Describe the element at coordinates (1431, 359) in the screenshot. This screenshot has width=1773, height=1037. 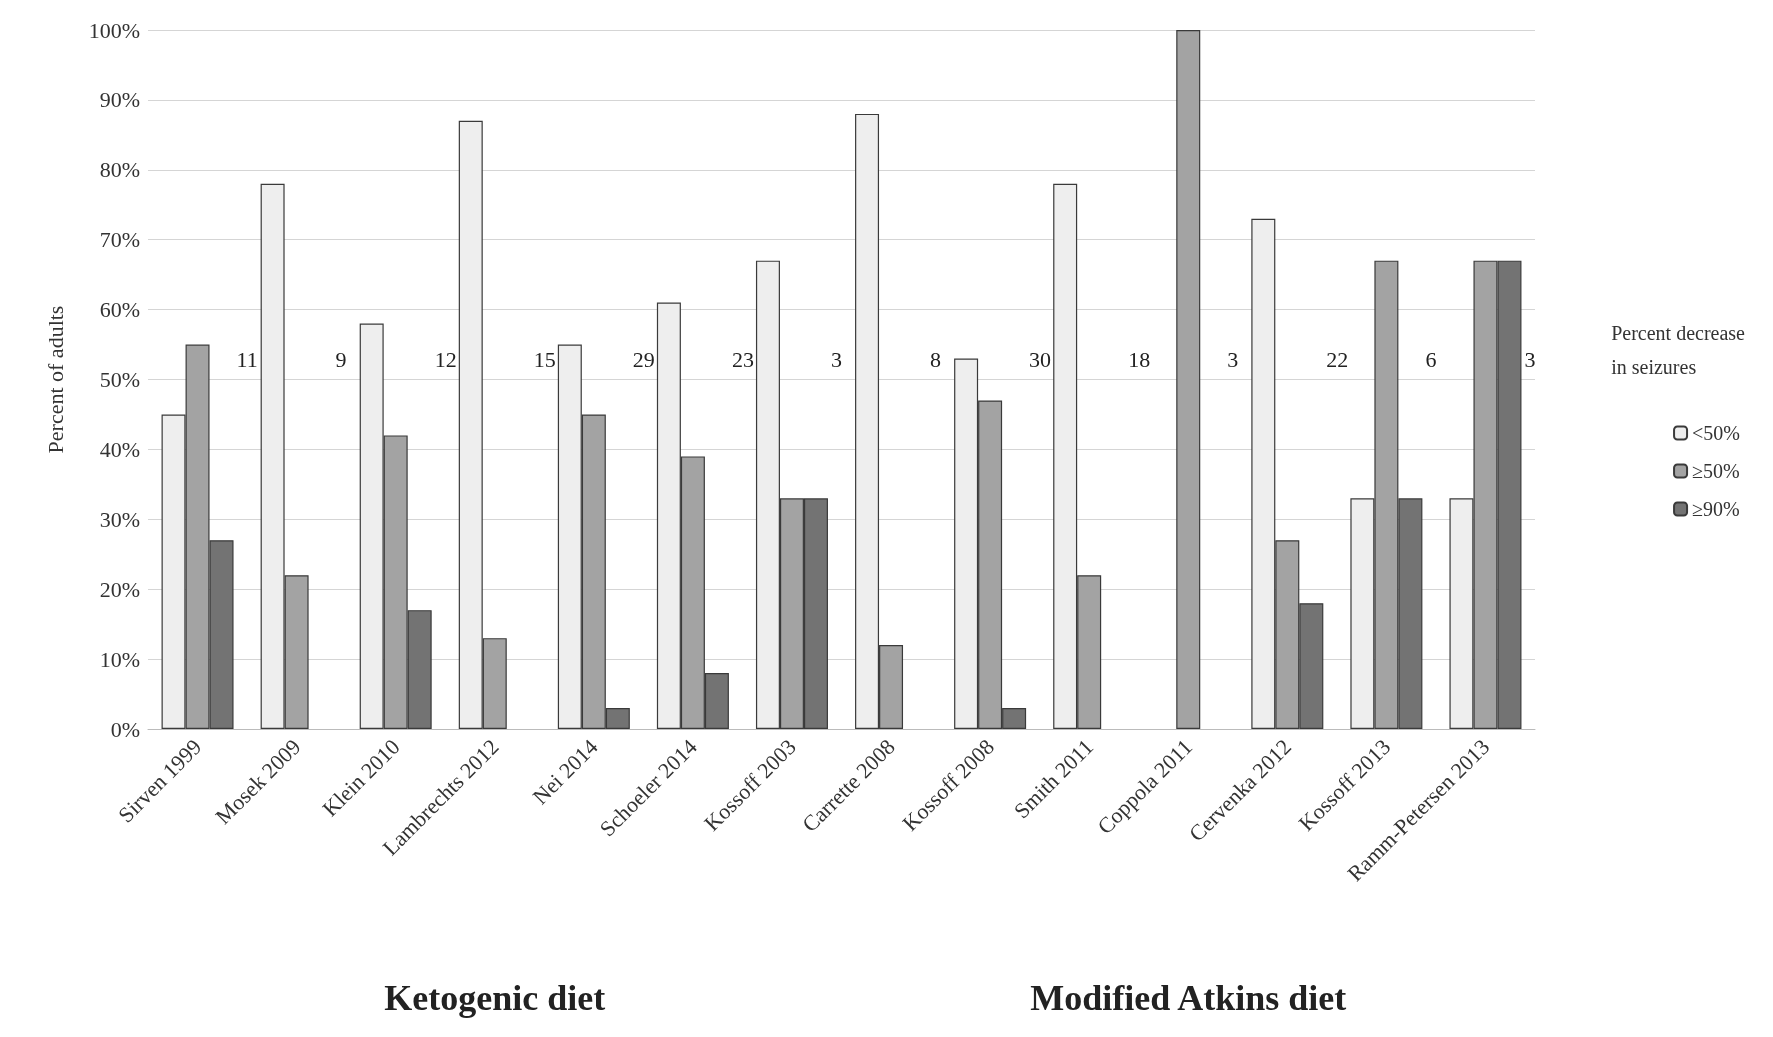
I see `annotation: 6` at that location.